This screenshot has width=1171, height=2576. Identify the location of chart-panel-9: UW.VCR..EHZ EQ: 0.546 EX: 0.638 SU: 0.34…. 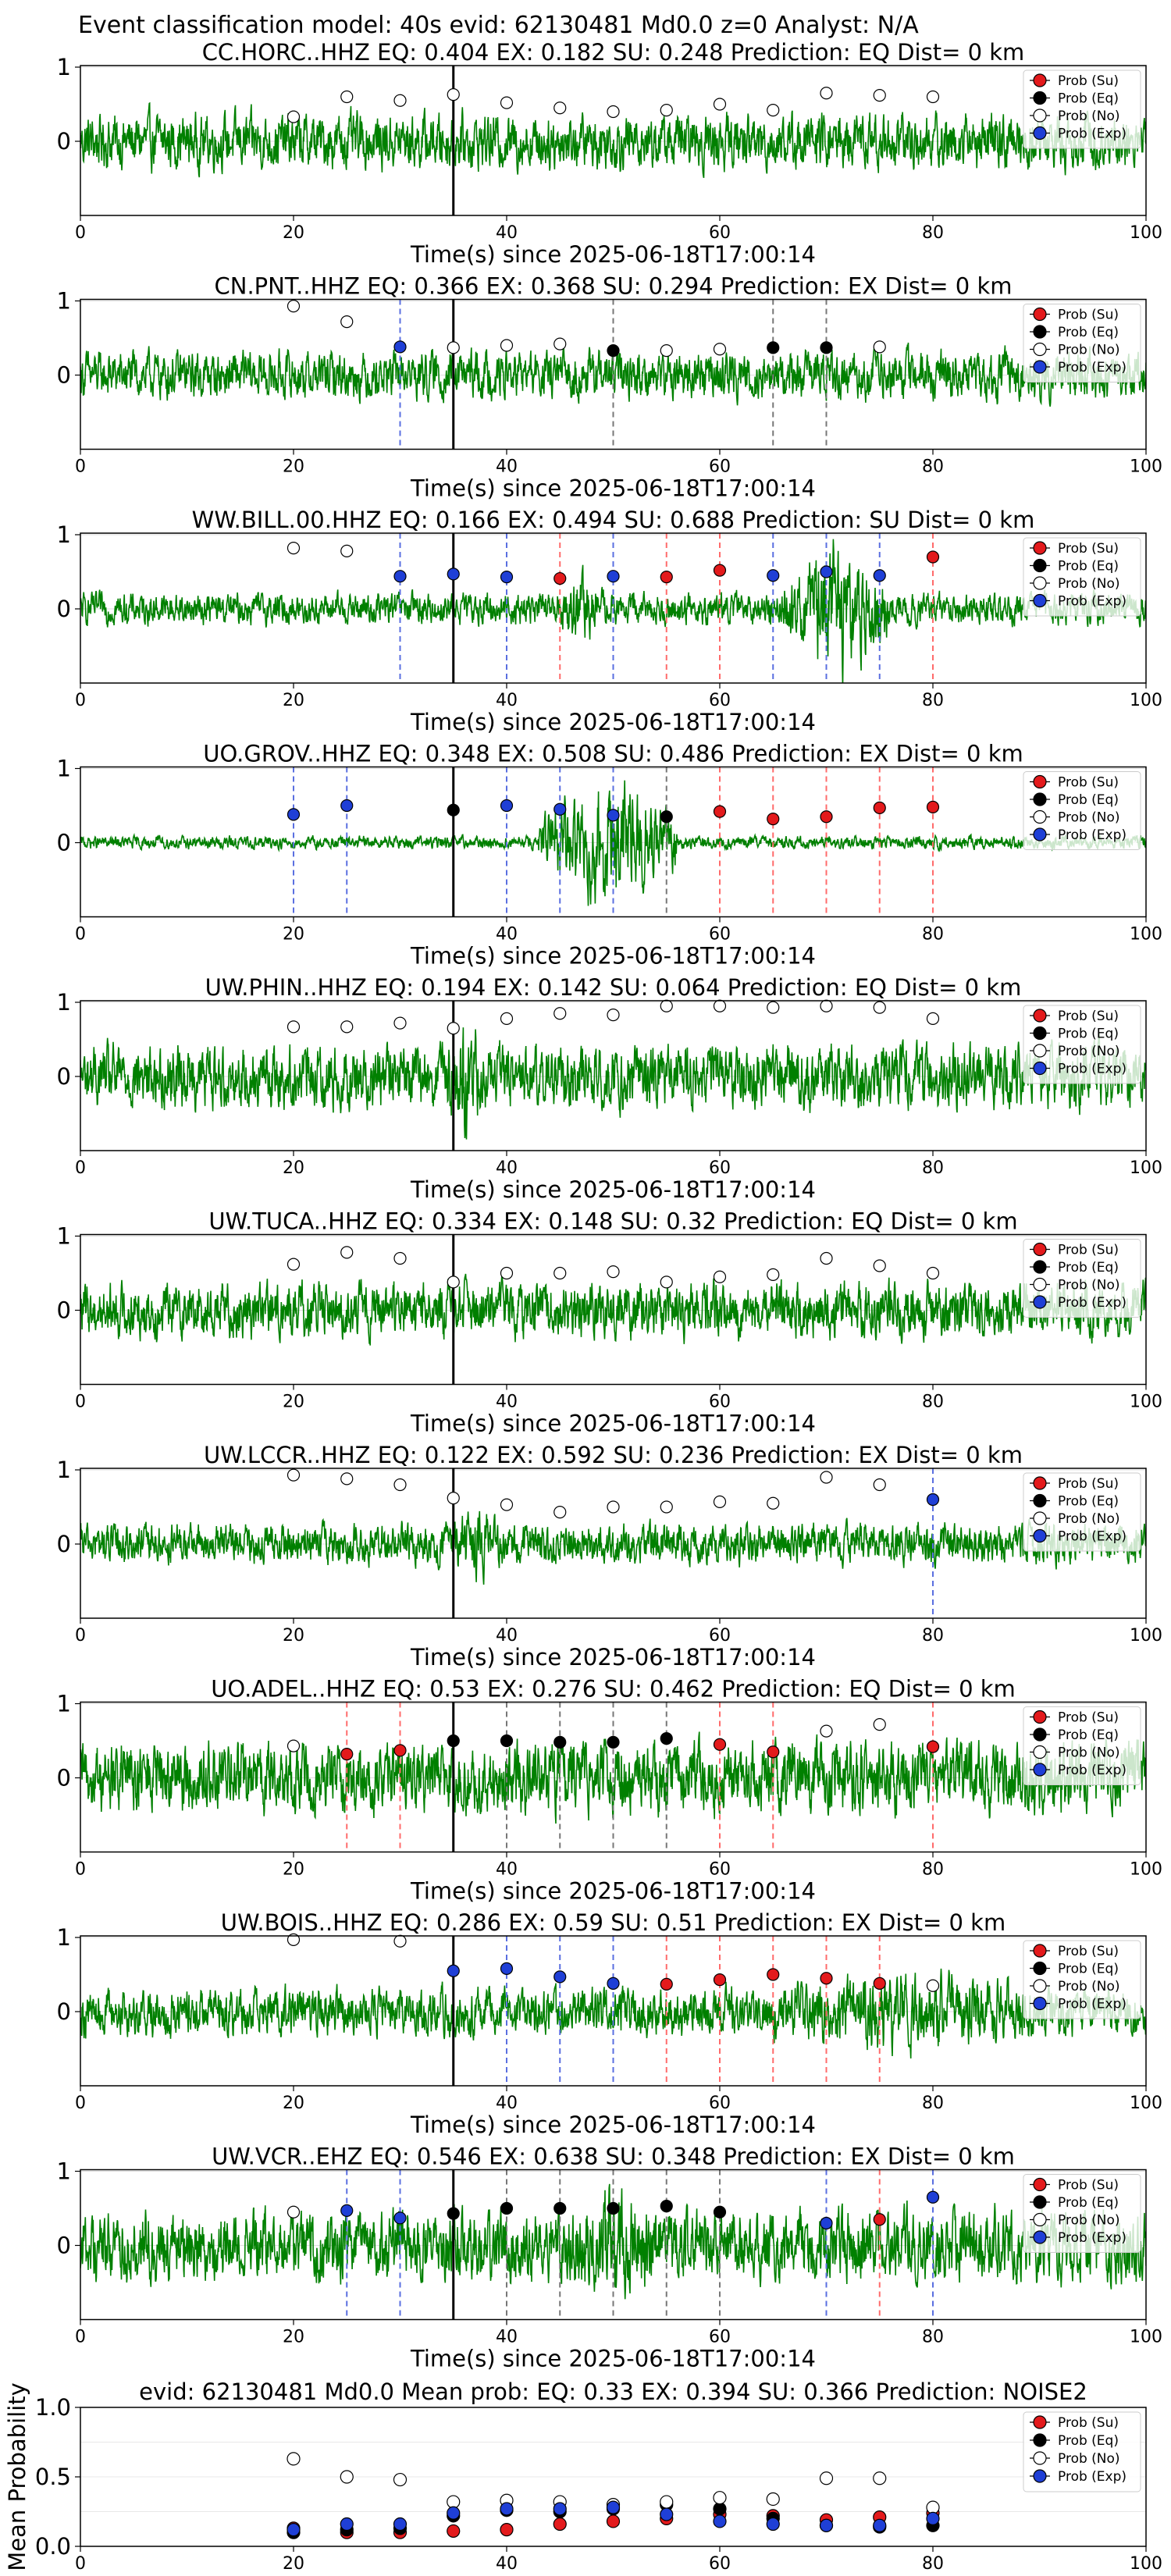
(609, 2258).